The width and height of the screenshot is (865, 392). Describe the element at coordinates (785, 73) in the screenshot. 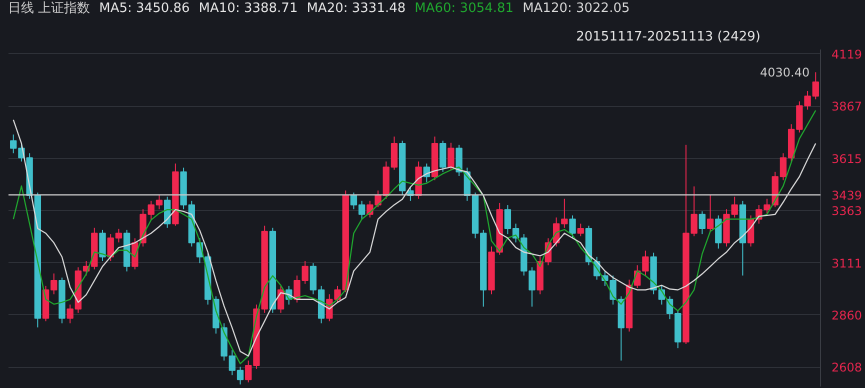

I see `annotation: 4030.40` at that location.